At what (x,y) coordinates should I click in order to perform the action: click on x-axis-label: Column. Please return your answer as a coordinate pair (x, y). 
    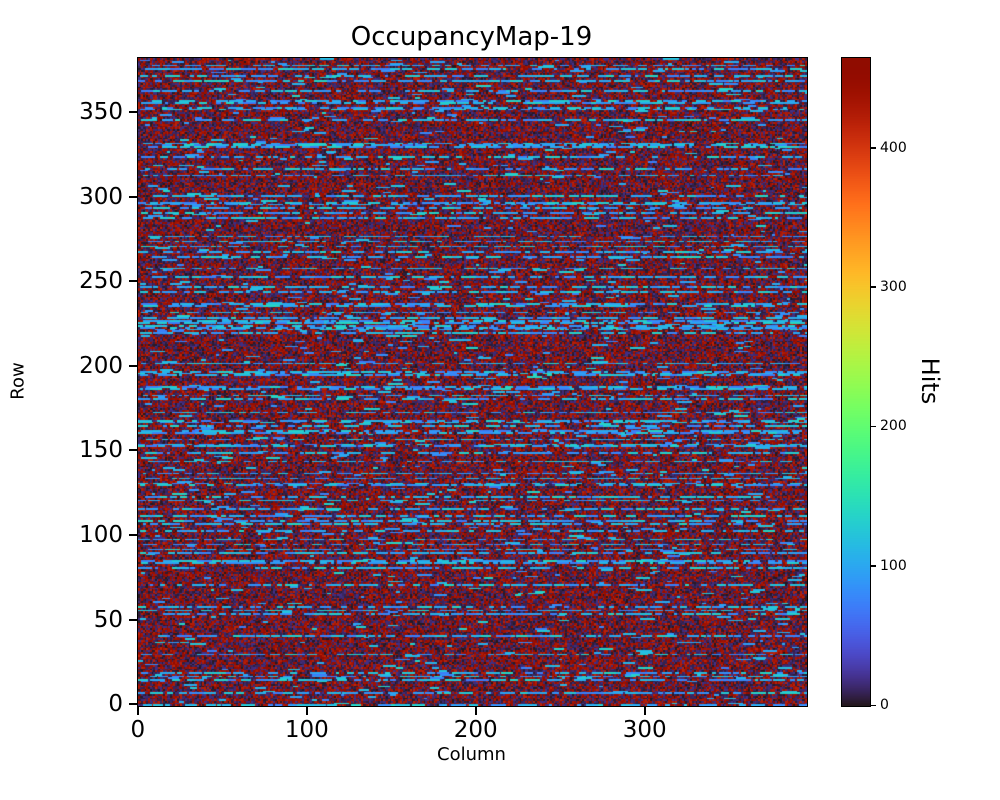
    Looking at the image, I should click on (471, 754).